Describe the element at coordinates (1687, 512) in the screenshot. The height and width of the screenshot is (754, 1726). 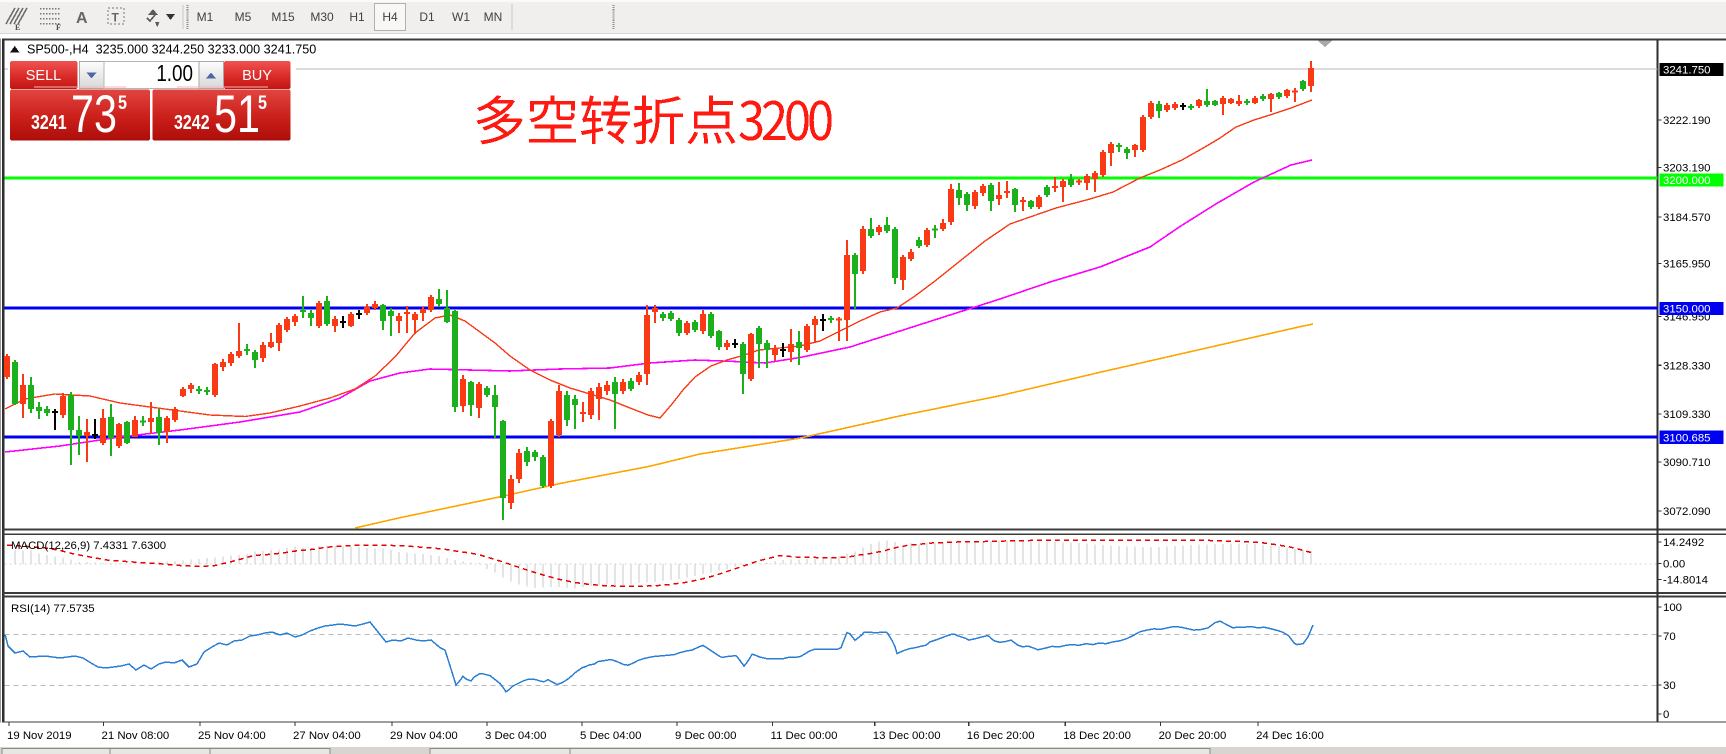
I see `svg-text: 3072.090` at that location.